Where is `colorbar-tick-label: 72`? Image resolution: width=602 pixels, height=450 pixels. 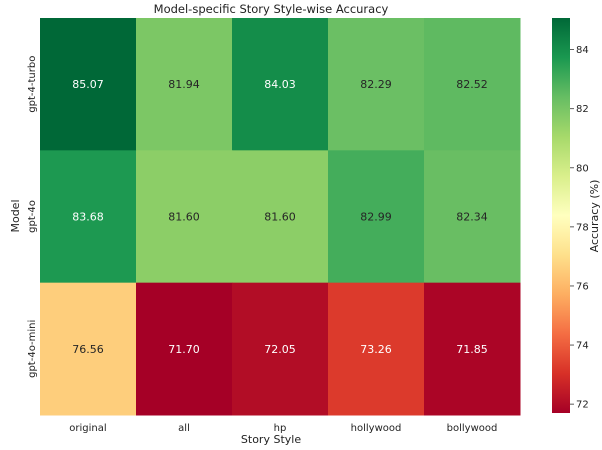 colorbar-tick-label: 72 is located at coordinates (582, 405).